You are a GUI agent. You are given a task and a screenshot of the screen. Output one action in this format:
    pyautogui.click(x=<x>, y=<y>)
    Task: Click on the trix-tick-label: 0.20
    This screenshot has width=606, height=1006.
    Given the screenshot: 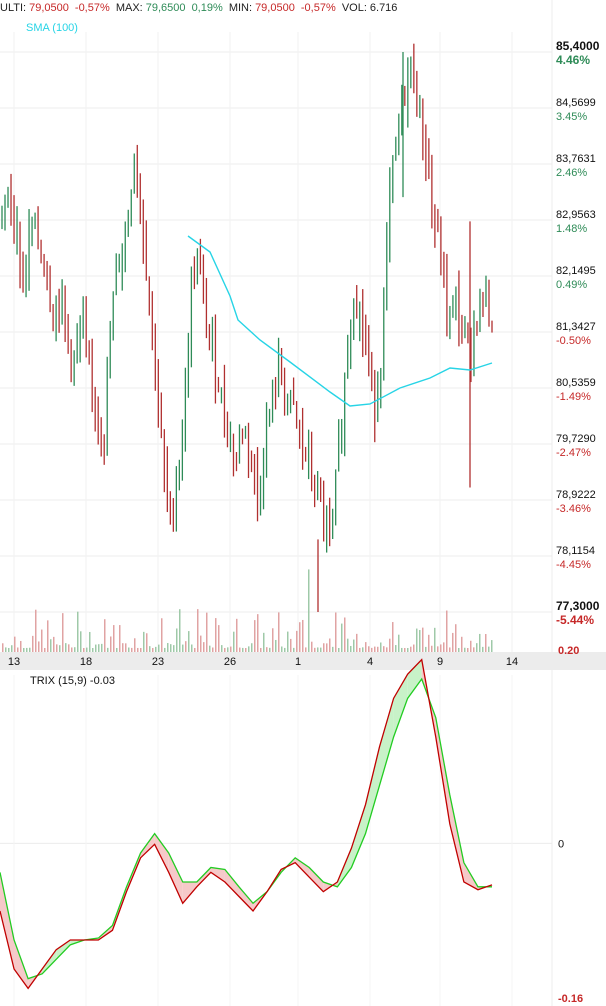 What is the action you would take?
    pyautogui.click(x=568, y=651)
    